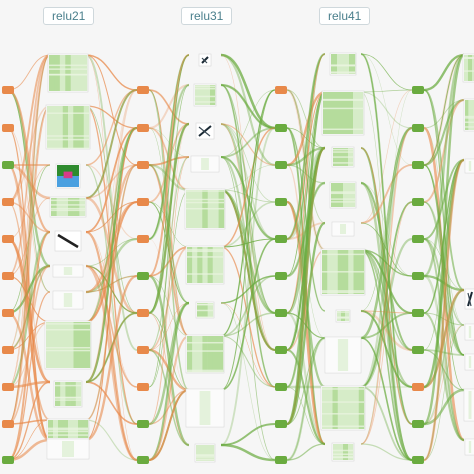  Describe the element at coordinates (207, 16) in the screenshot. I see `layer-label-relu31: relu31` at that location.